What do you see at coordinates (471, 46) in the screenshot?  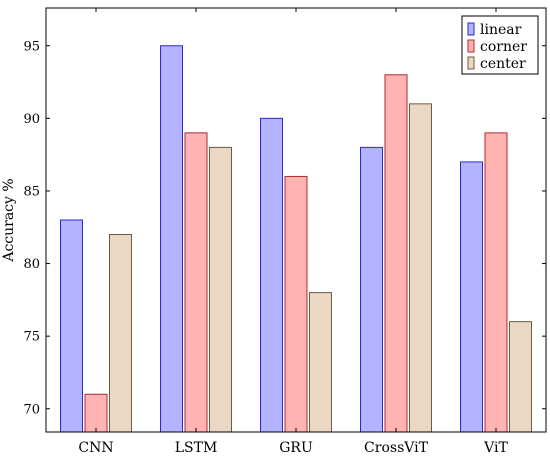 I see `legend-swatch-corner` at bounding box center [471, 46].